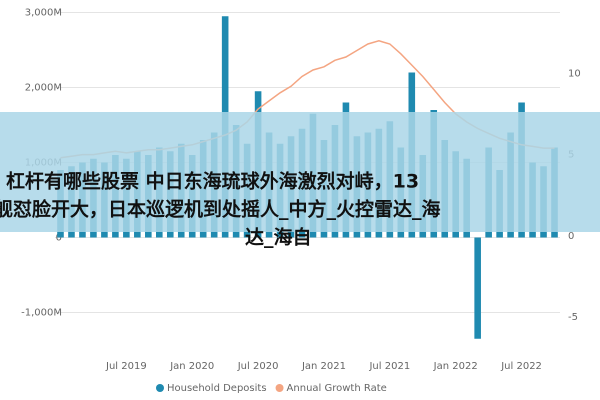  Describe the element at coordinates (220, 209) in the screenshot. I see `overlay-text: 舰怼脸开大，日本巡逻机到处摇人_中方_火控雷达_海` at that location.